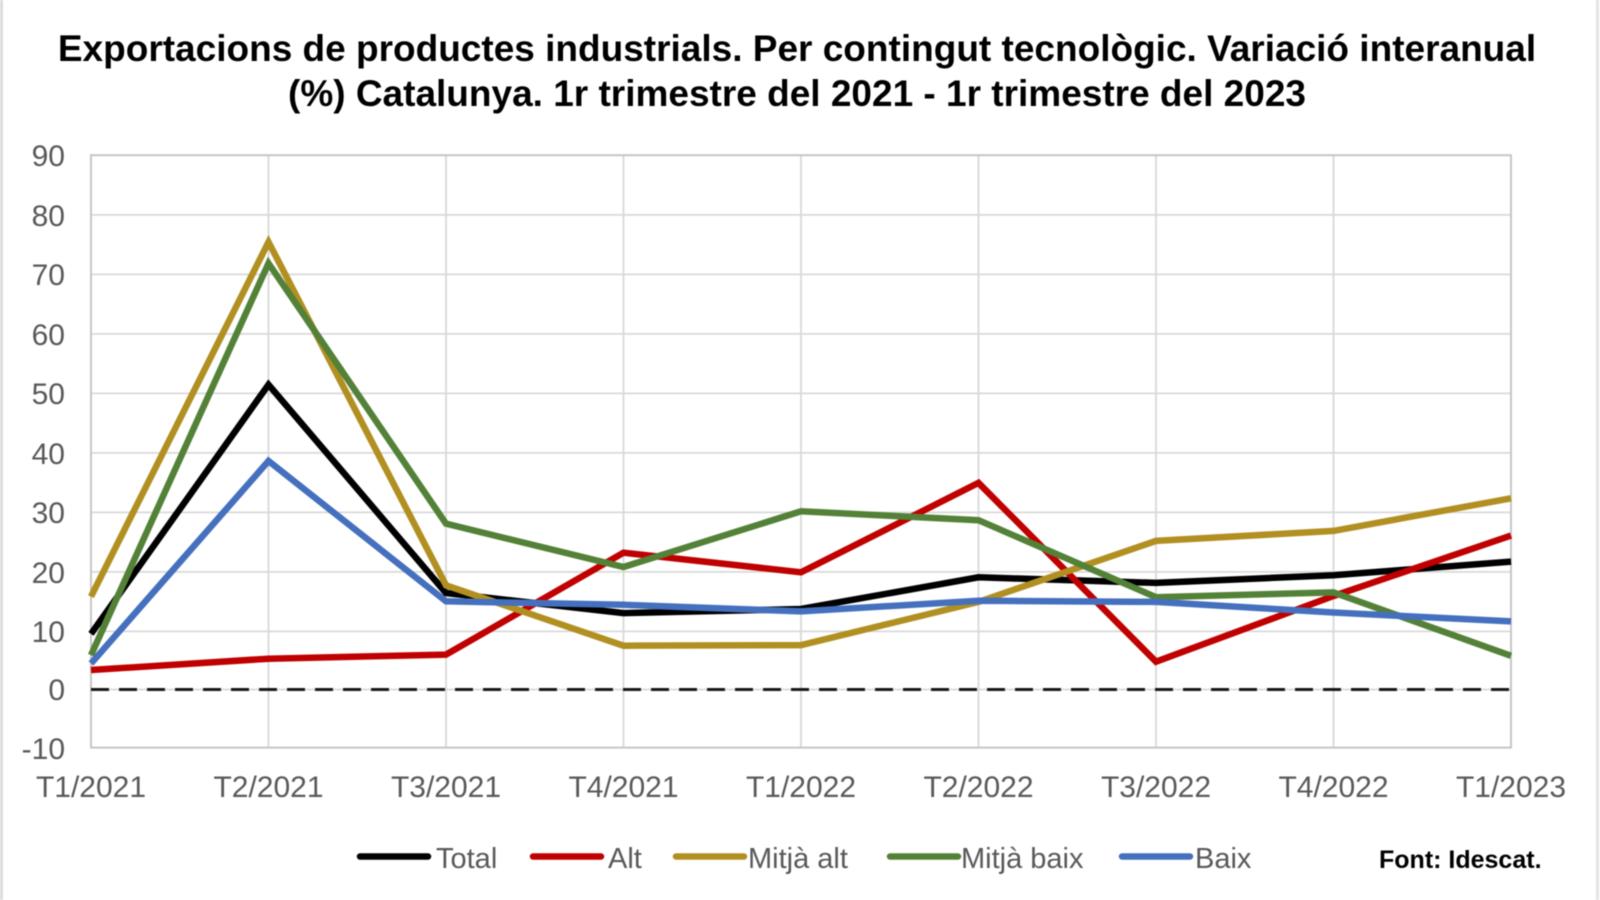 The height and width of the screenshot is (900, 1600). Describe the element at coordinates (43, 749) in the screenshot. I see `svg-text: -10` at that location.